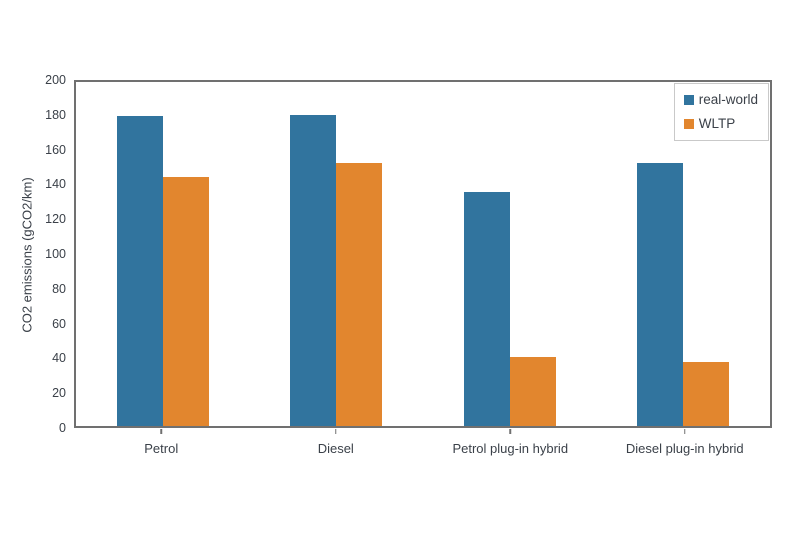 The height and width of the screenshot is (534, 800). I want to click on x-category-label: Petrol plug-in hybrid, so click(510, 448).